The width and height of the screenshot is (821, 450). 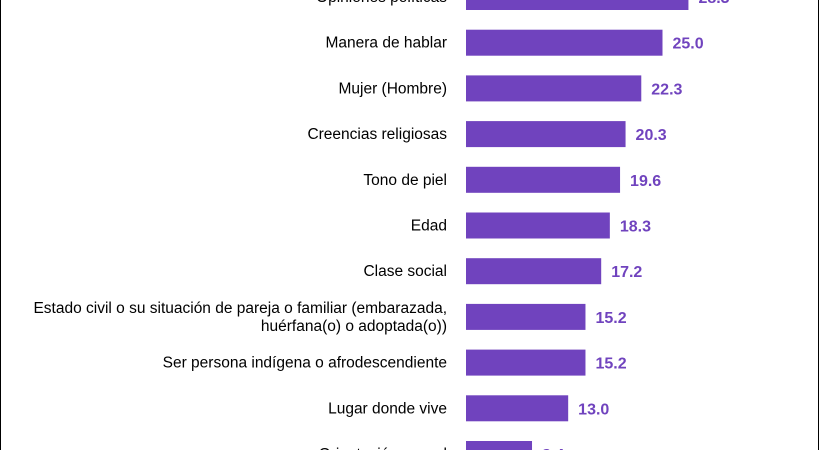 What do you see at coordinates (405, 180) in the screenshot?
I see `category-label: Tono de piel` at bounding box center [405, 180].